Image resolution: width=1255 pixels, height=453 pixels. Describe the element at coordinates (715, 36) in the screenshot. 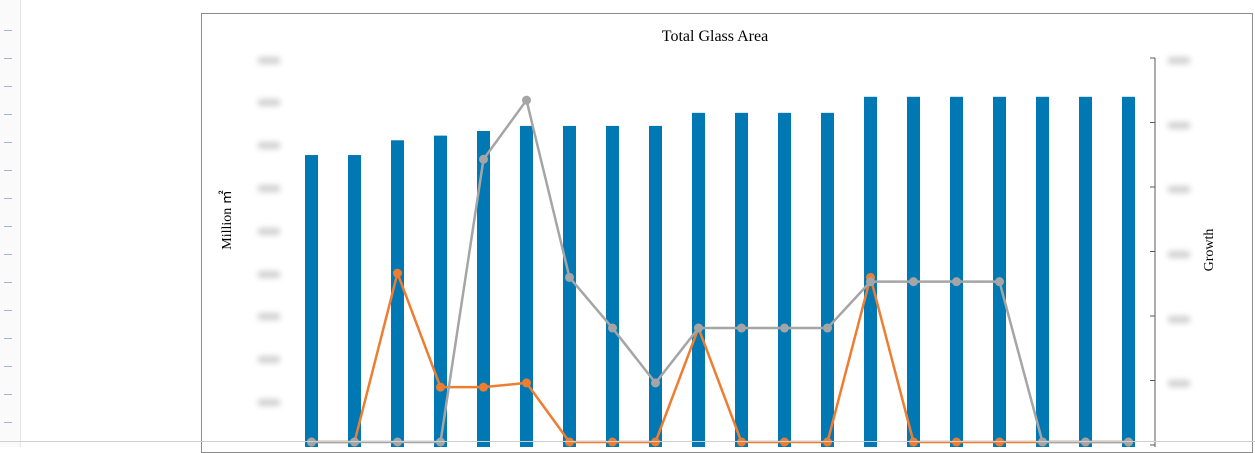

I see `chart-title: Total Glass Area` at that location.